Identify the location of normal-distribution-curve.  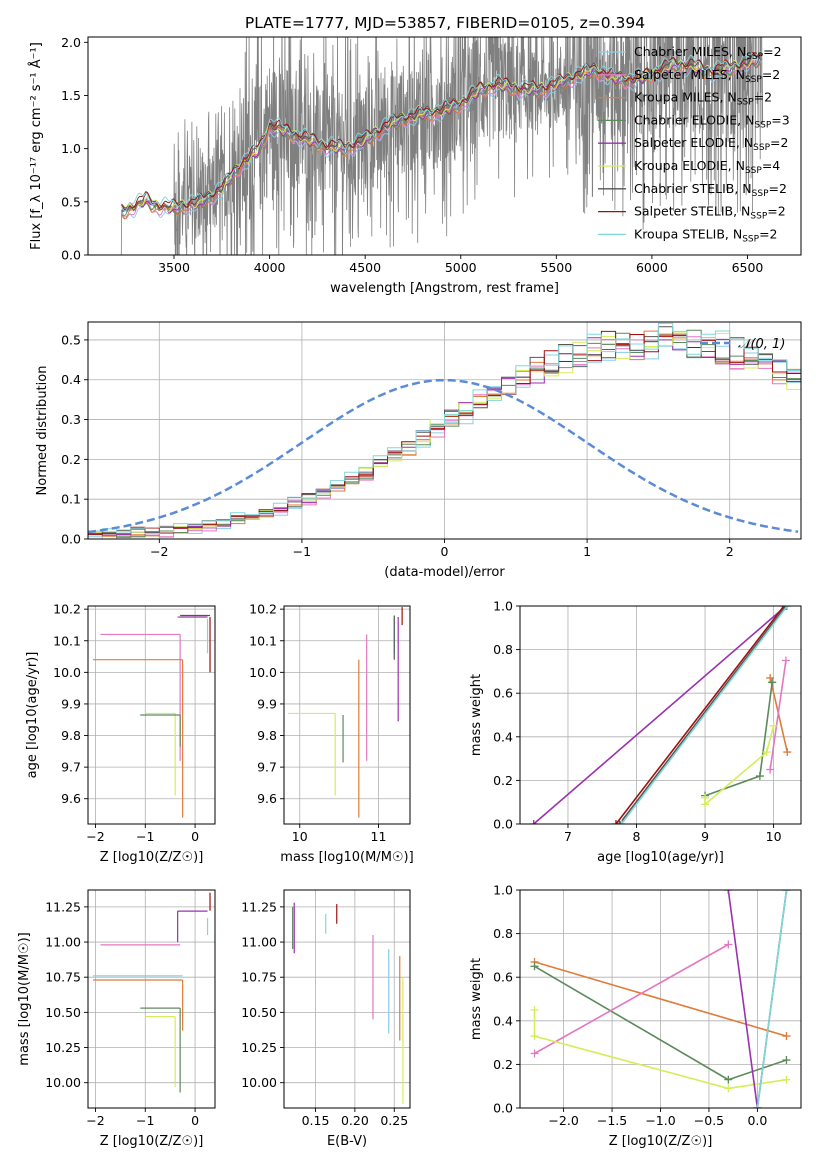
(443, 456).